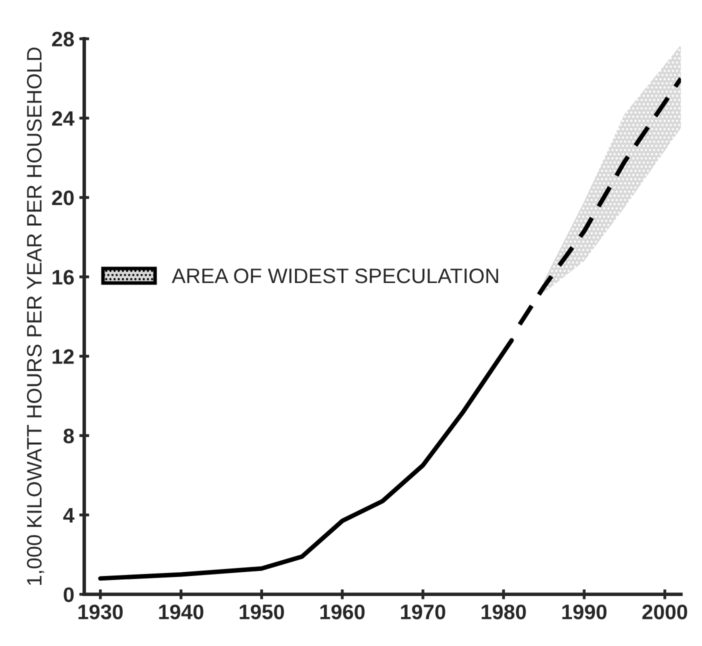 This screenshot has height=646, width=702. What do you see at coordinates (335, 276) in the screenshot?
I see `series-label: AREA OF WIDEST SPECULATION` at bounding box center [335, 276].